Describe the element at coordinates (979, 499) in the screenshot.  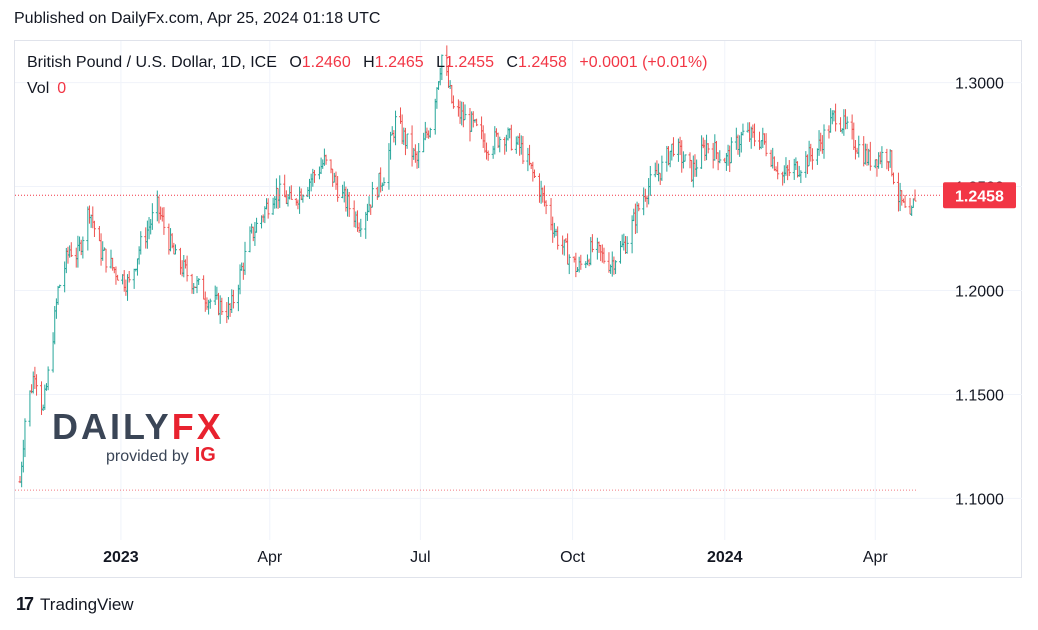
I see `y-tick-label: 1.1000` at that location.